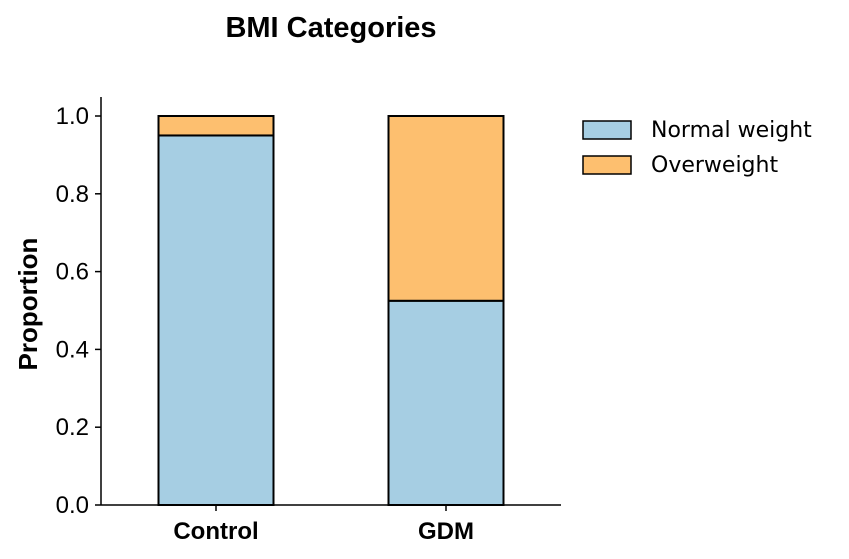  I want to click on bar-control-normal-weight, so click(216, 320).